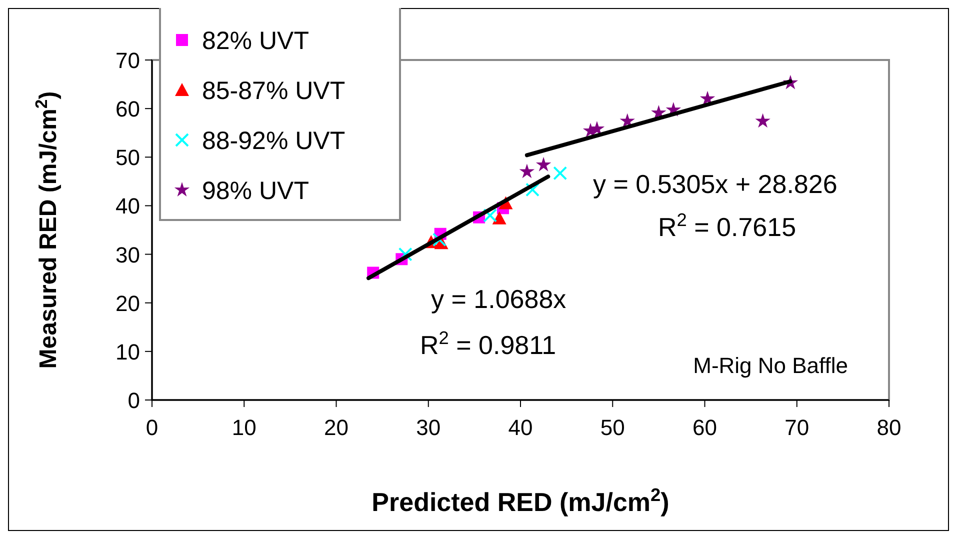 Image resolution: width=957 pixels, height=539 pixels. Describe the element at coordinates (152, 427) in the screenshot. I see `x-tick-label: 0` at that location.